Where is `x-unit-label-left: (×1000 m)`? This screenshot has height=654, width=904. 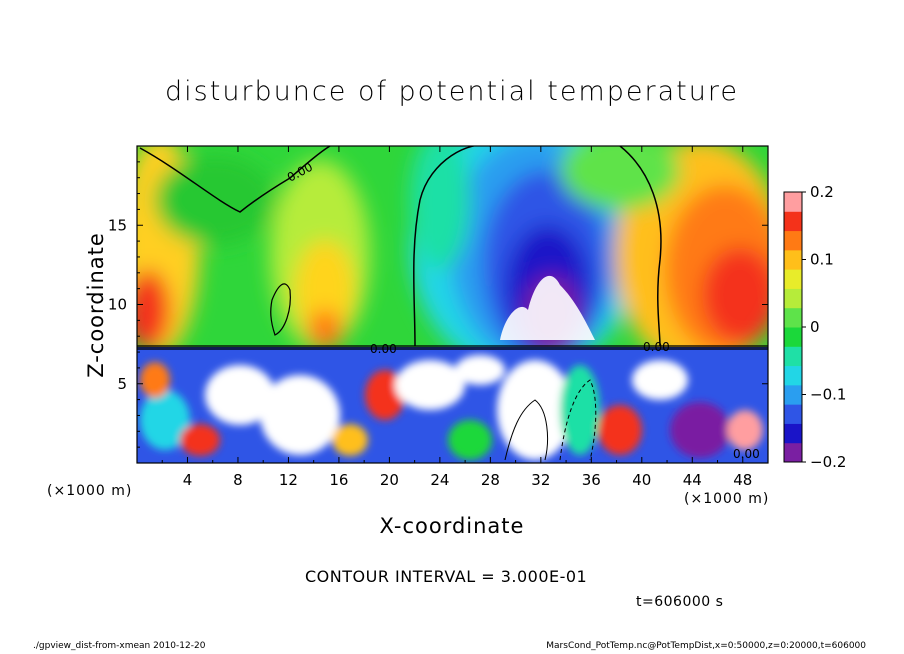 x-unit-label-left: (×1000 m) is located at coordinates (90, 491).